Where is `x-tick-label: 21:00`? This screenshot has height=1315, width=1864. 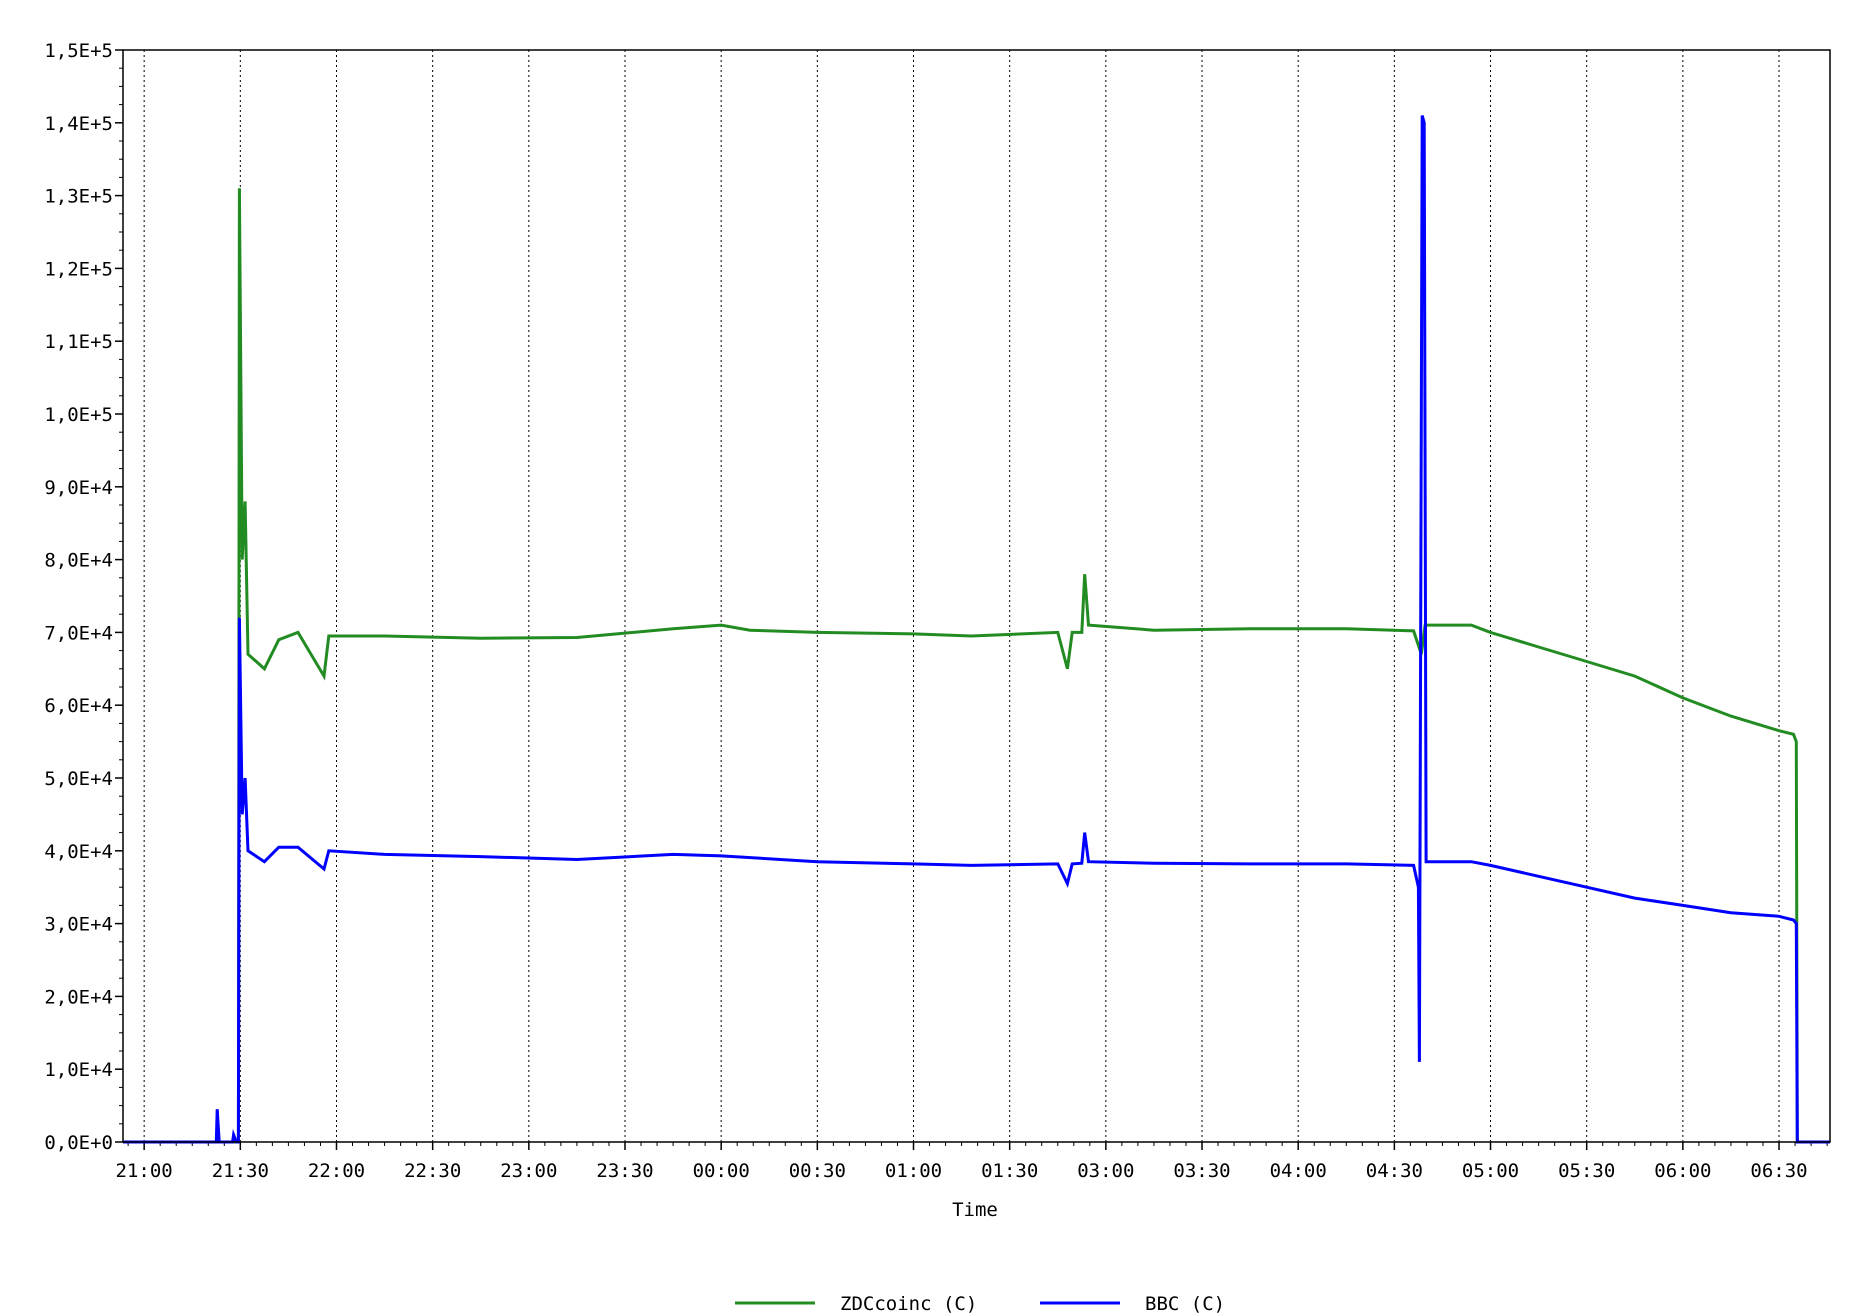 x-tick-label: 21:00 is located at coordinates (144, 1171).